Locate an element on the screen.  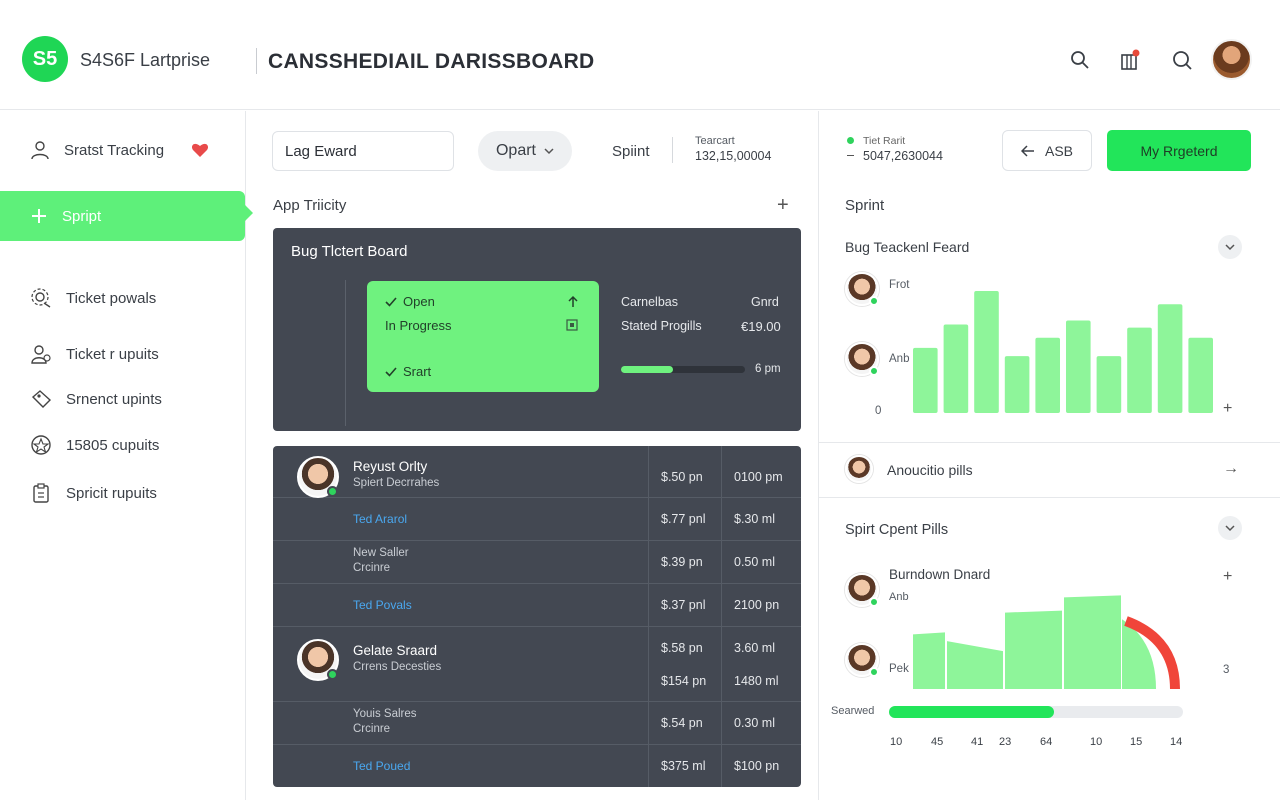
table-col-divider is located at coordinates (648, 616).